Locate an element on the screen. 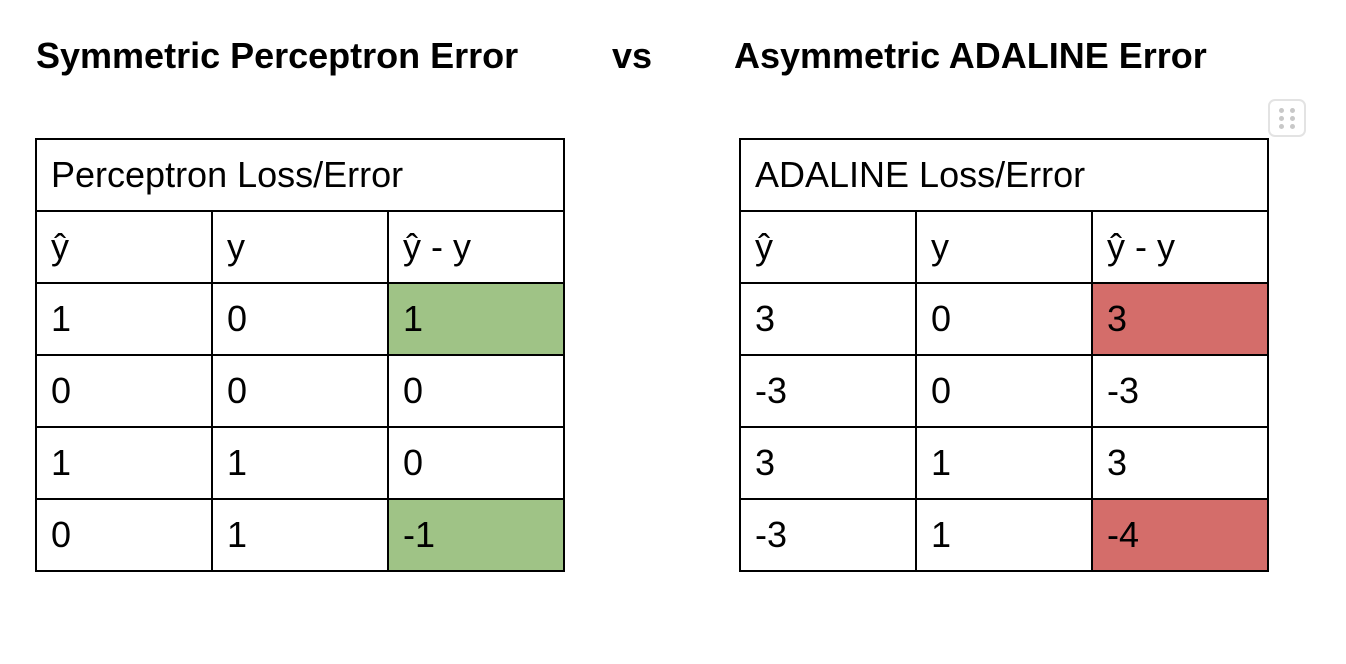  table-row: -3 1 -4 is located at coordinates (1004, 535).